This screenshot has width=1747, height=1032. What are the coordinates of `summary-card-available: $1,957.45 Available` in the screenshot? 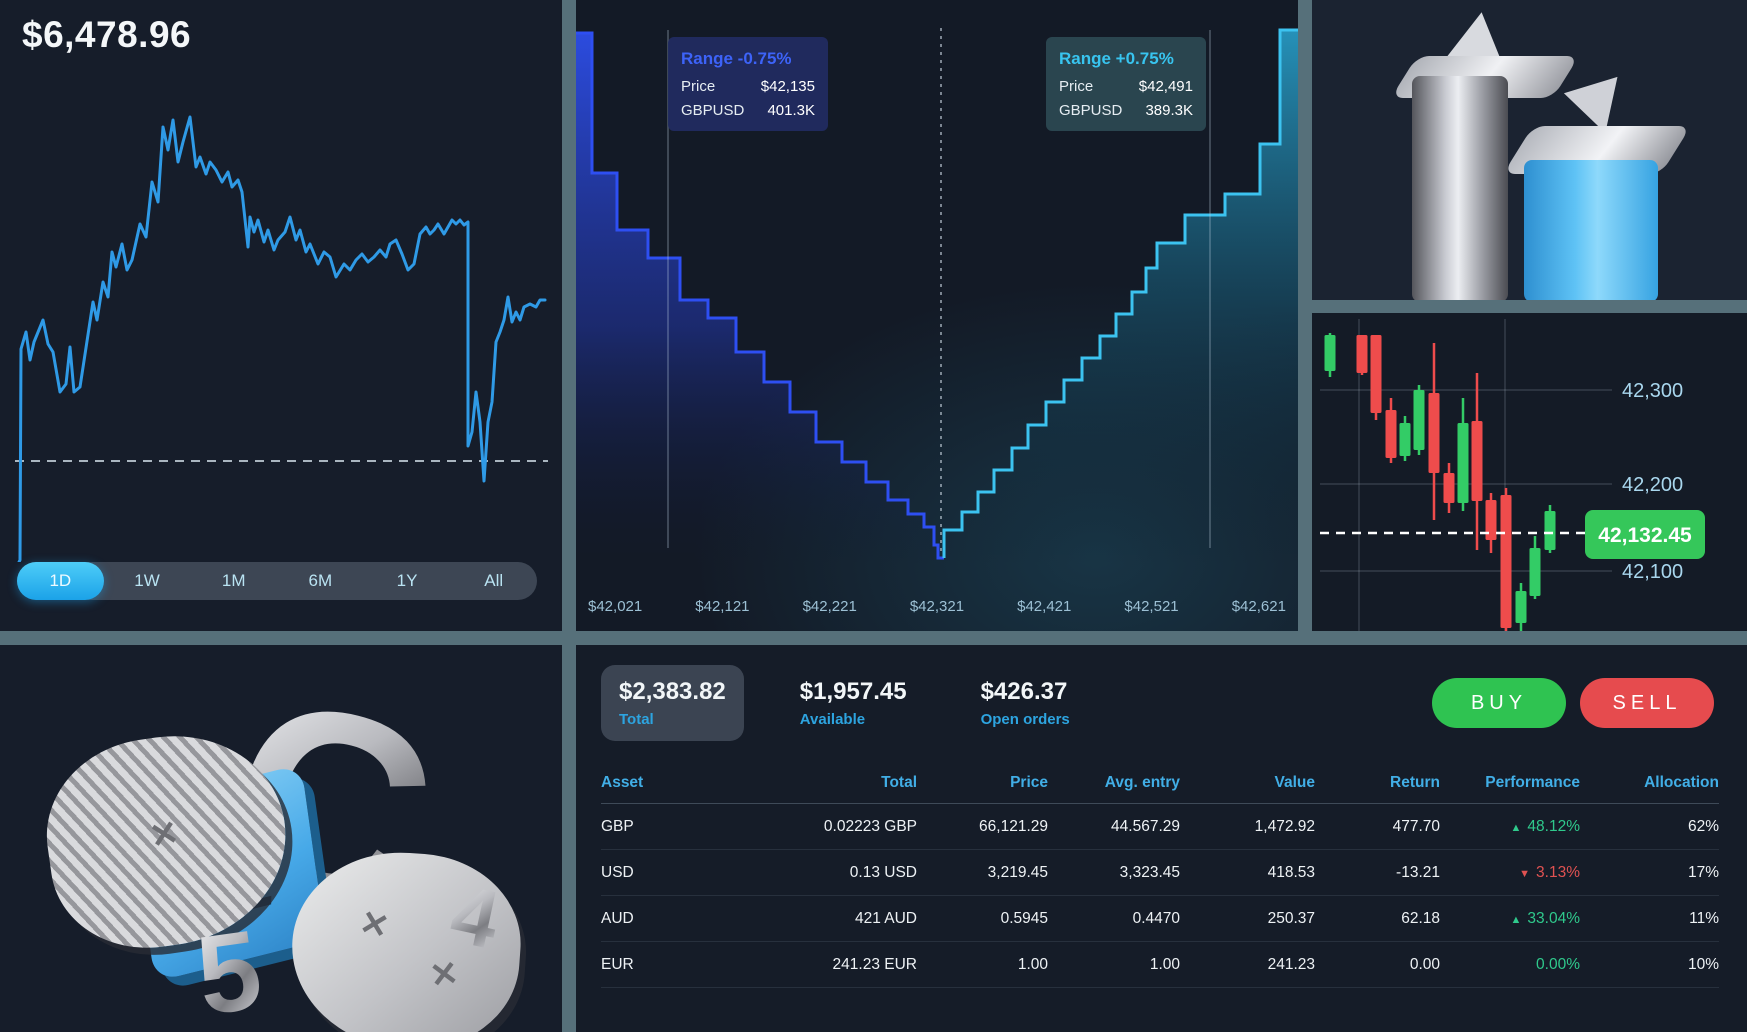 It's located at (853, 703).